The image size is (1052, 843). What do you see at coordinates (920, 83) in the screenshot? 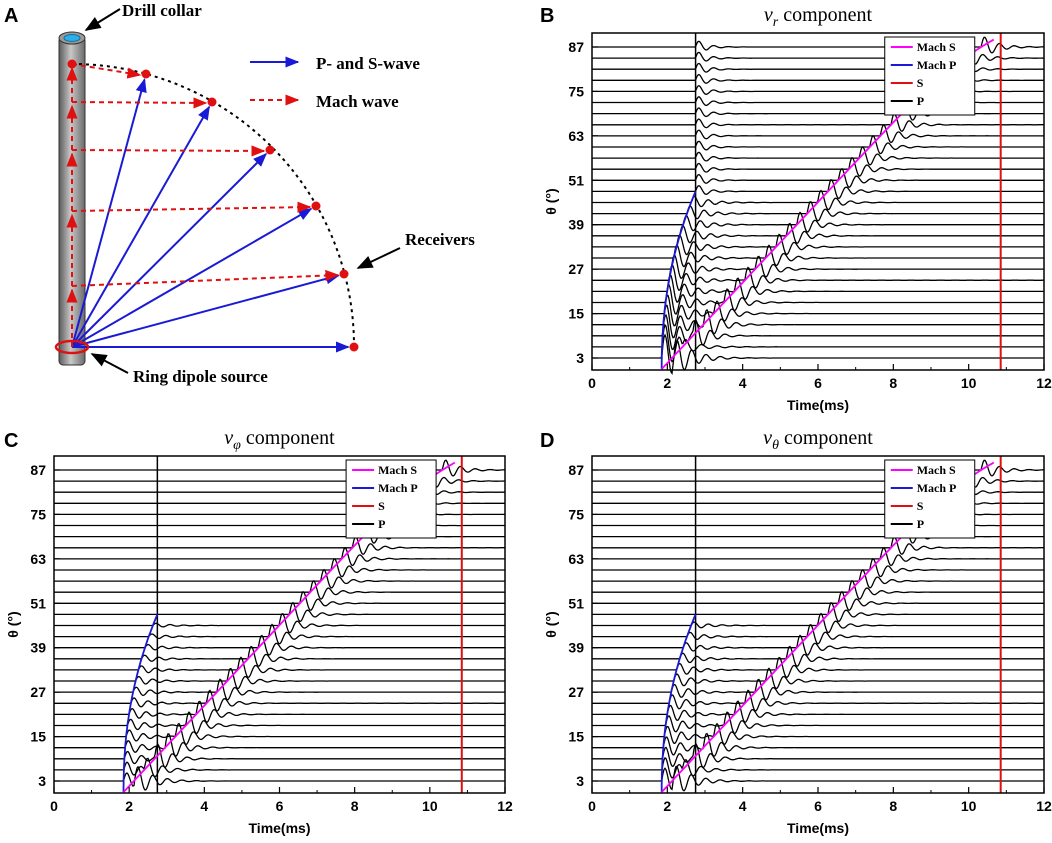
I see `legend-entry: S` at bounding box center [920, 83].